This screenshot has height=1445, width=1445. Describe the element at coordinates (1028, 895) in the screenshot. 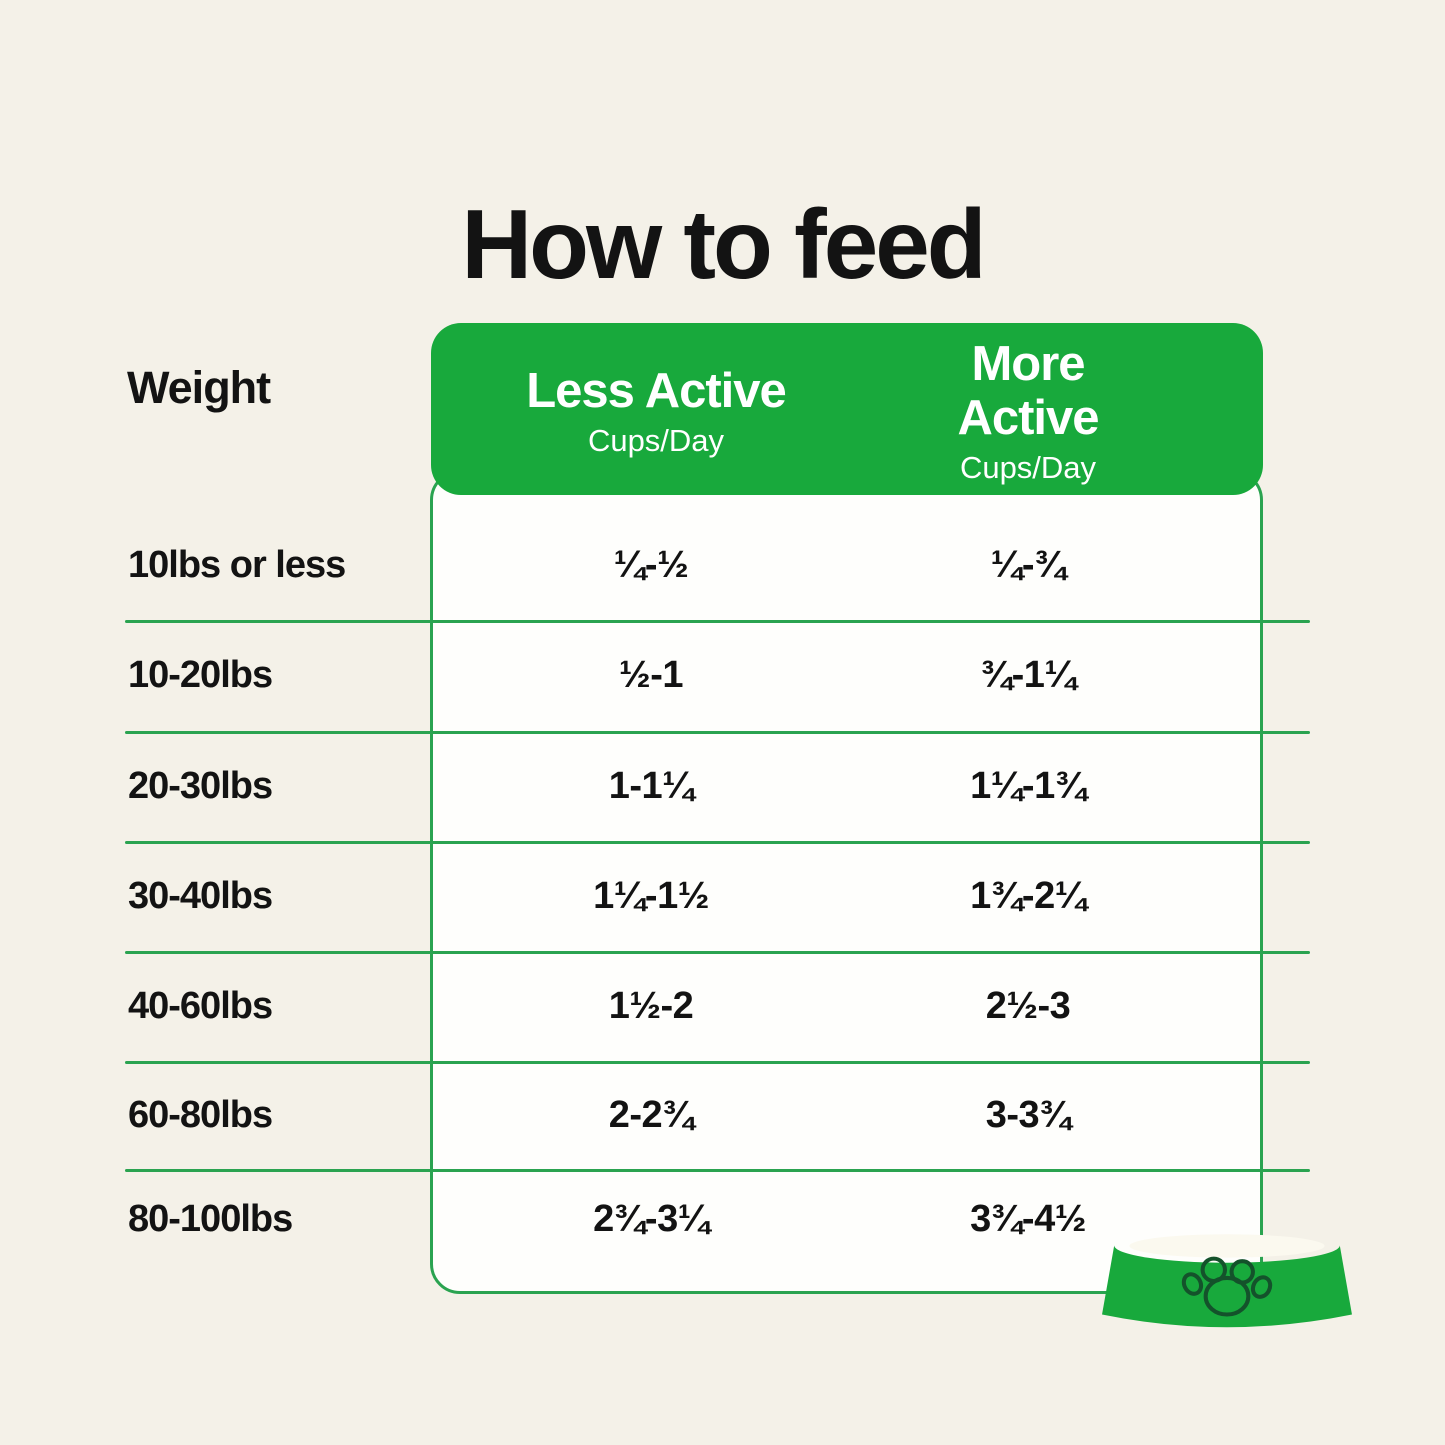

I see `more-active-value: 1¾-2¼` at that location.